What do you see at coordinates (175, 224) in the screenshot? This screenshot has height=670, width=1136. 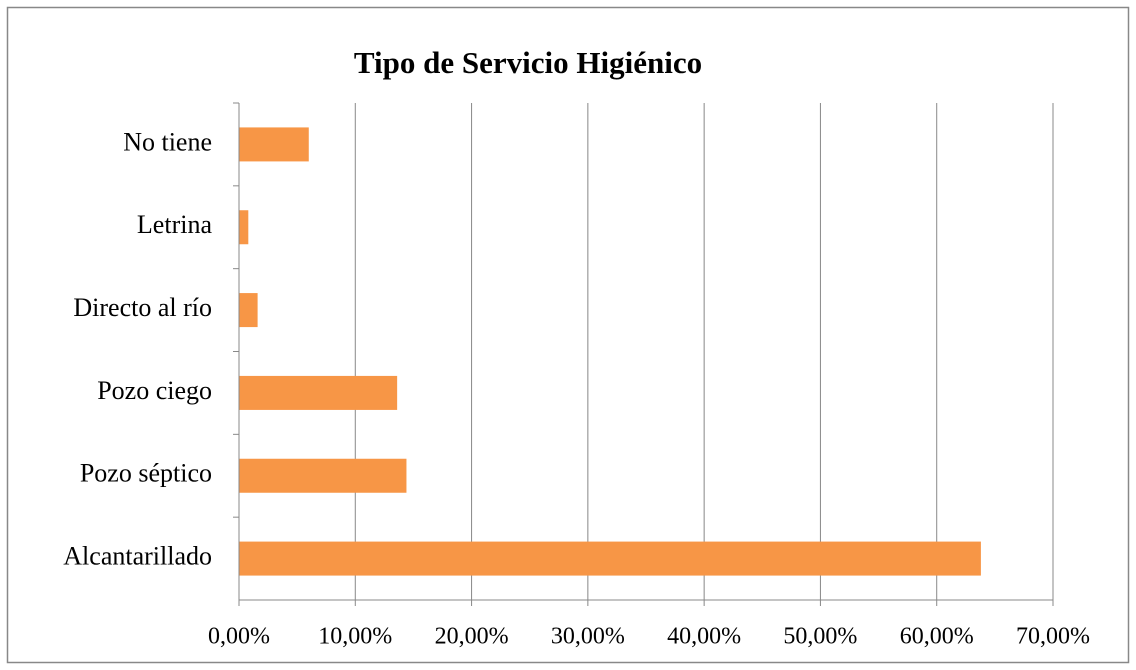 I see `y-tick-label: Letrina` at bounding box center [175, 224].